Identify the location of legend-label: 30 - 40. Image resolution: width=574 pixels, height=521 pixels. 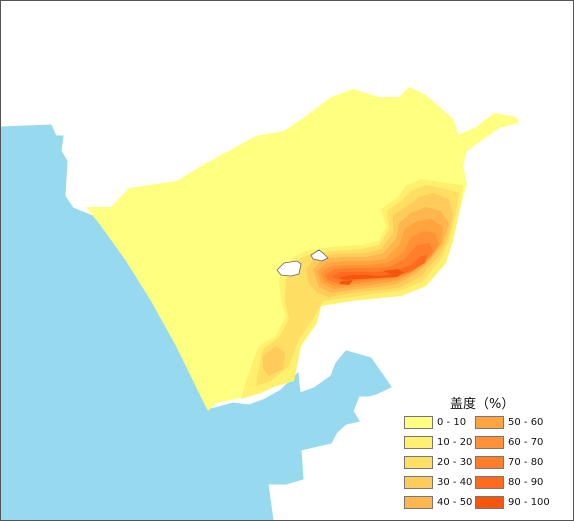
(455, 482).